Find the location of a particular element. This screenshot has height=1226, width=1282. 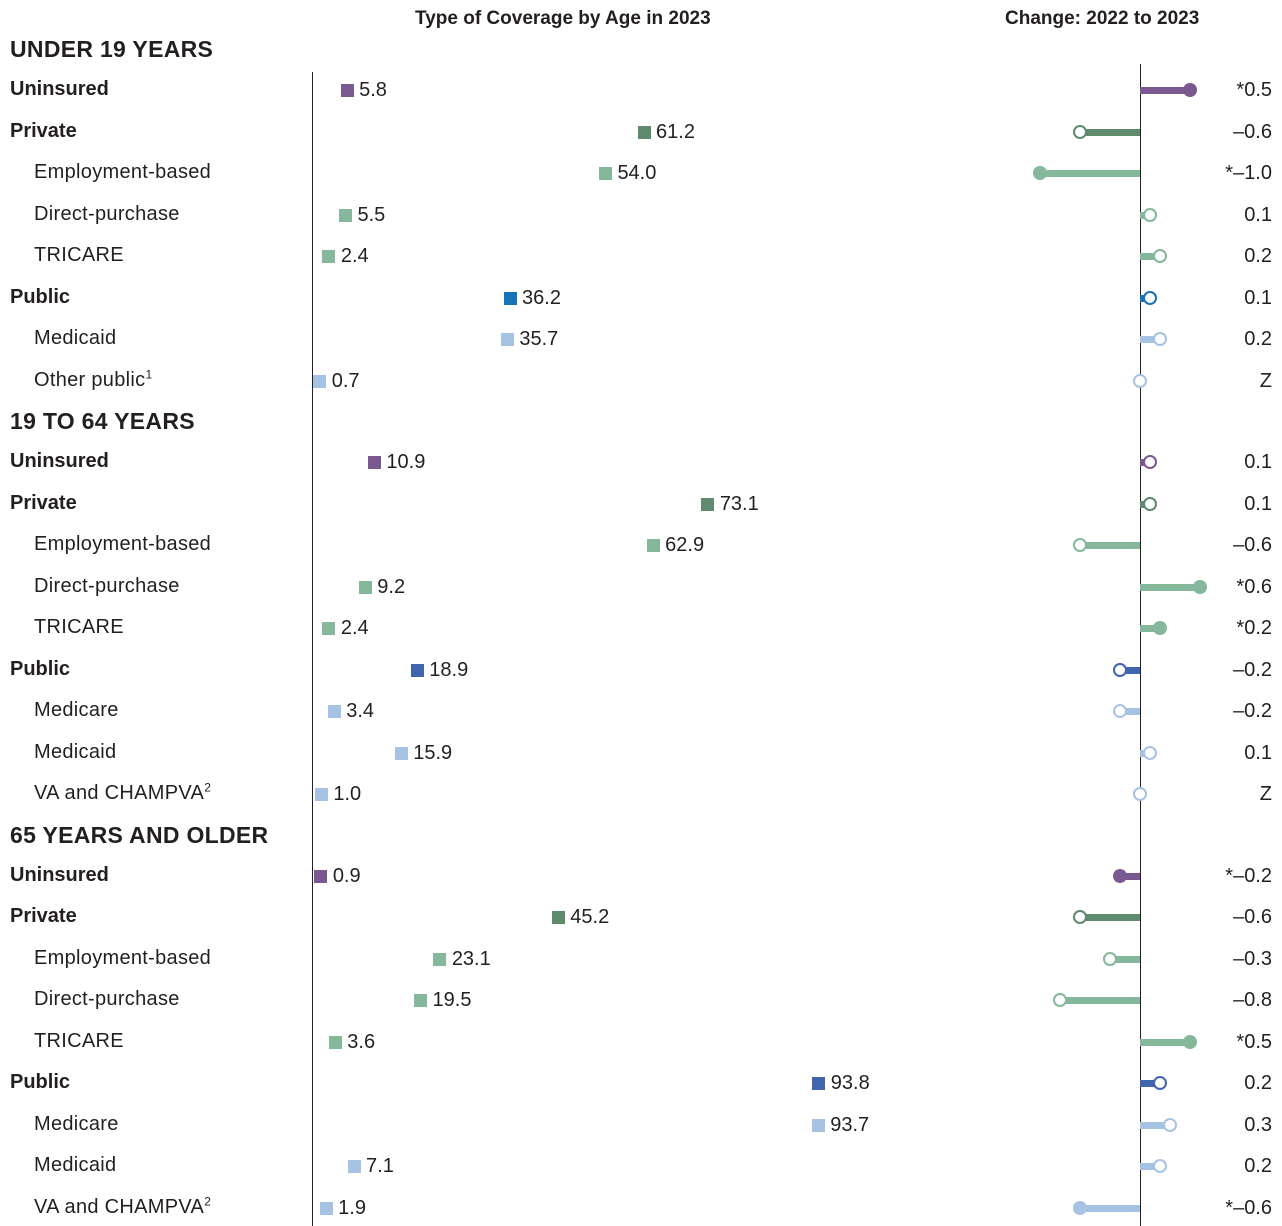

left-axis-line is located at coordinates (312, 649).